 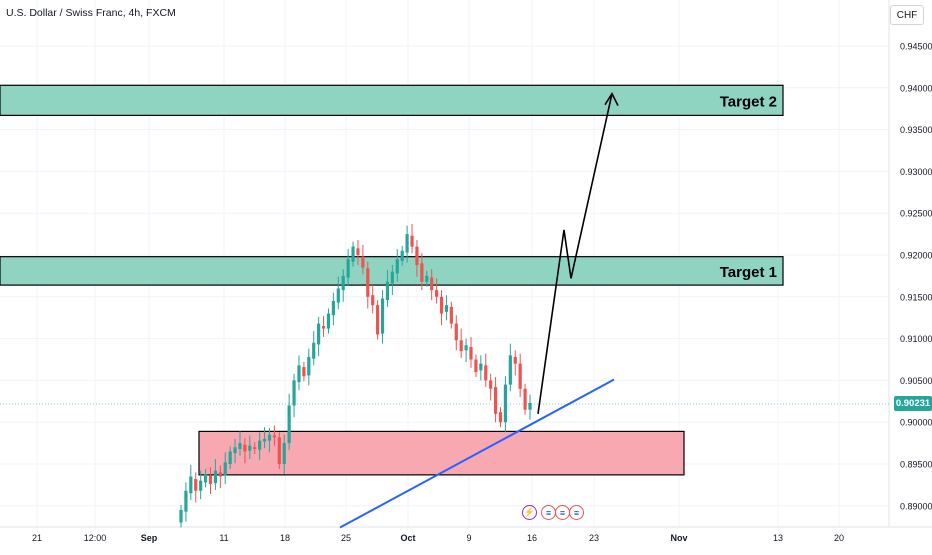 What do you see at coordinates (839, 538) in the screenshot?
I see `time-tick-label: 20` at bounding box center [839, 538].